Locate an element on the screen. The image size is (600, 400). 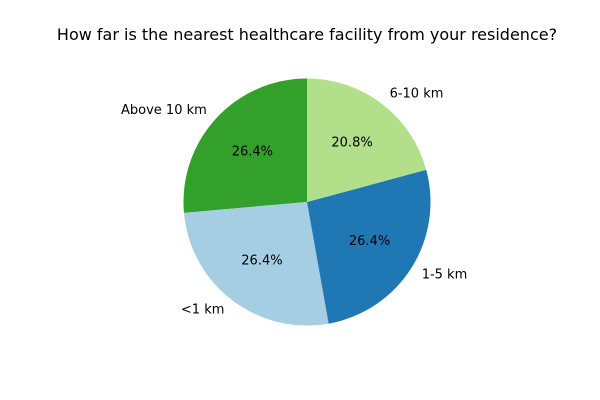
slice-label-6-10-km: 6-10 km is located at coordinates (417, 94).